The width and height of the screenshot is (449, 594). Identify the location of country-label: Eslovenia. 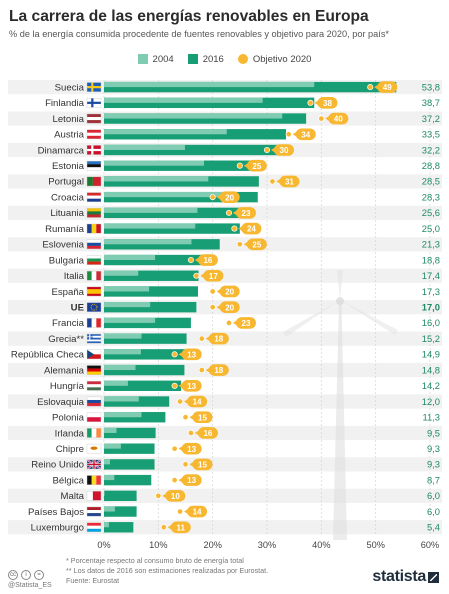
(63, 245).